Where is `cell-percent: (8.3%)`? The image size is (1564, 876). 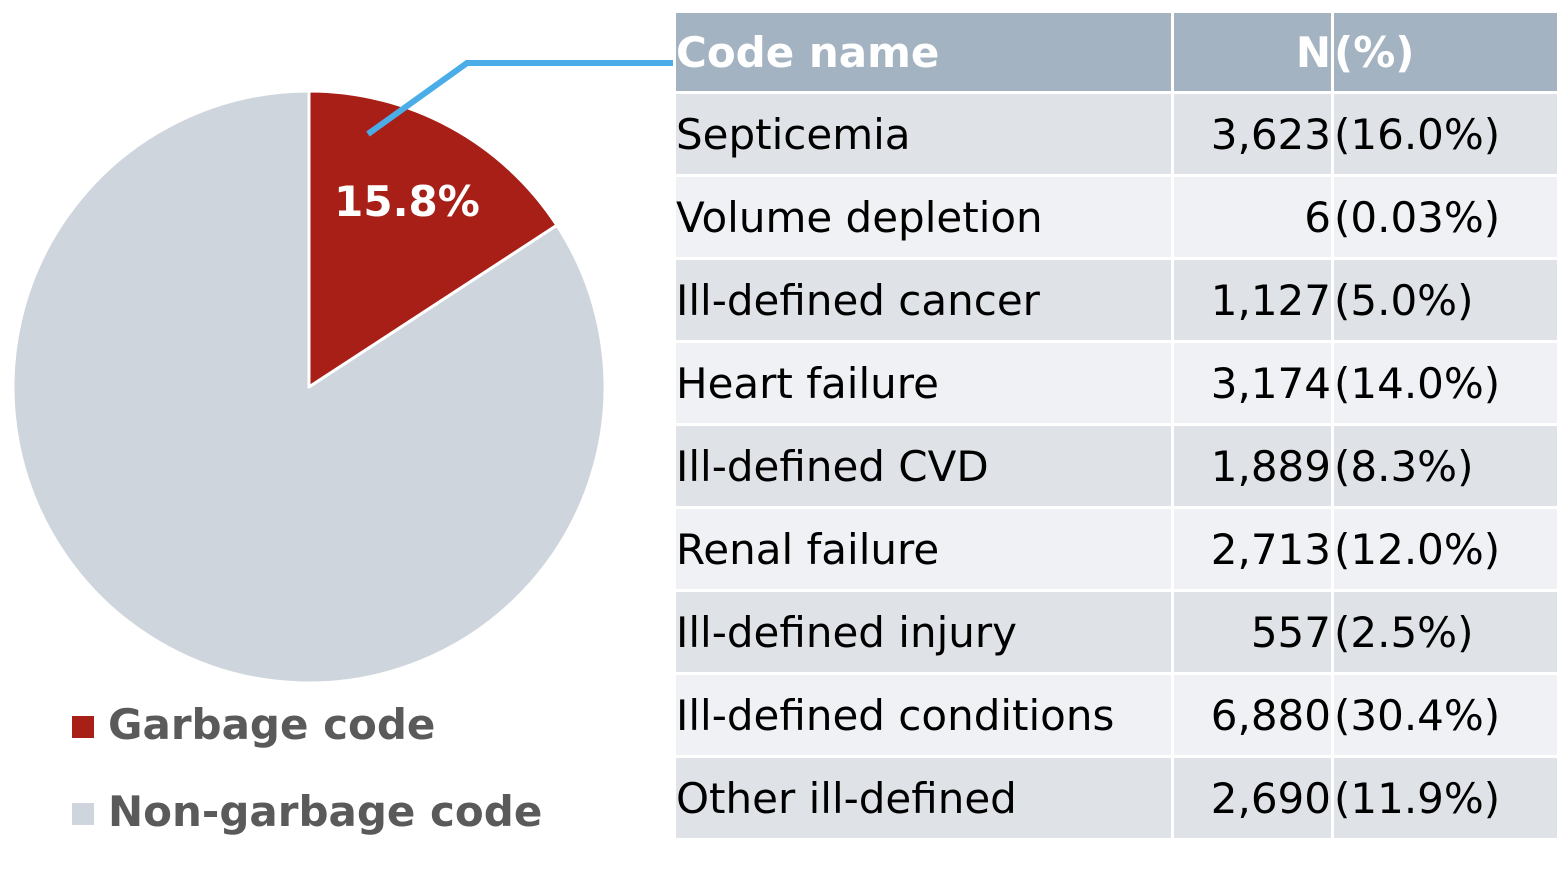 cell-percent: (8.3%) is located at coordinates (1445, 466).